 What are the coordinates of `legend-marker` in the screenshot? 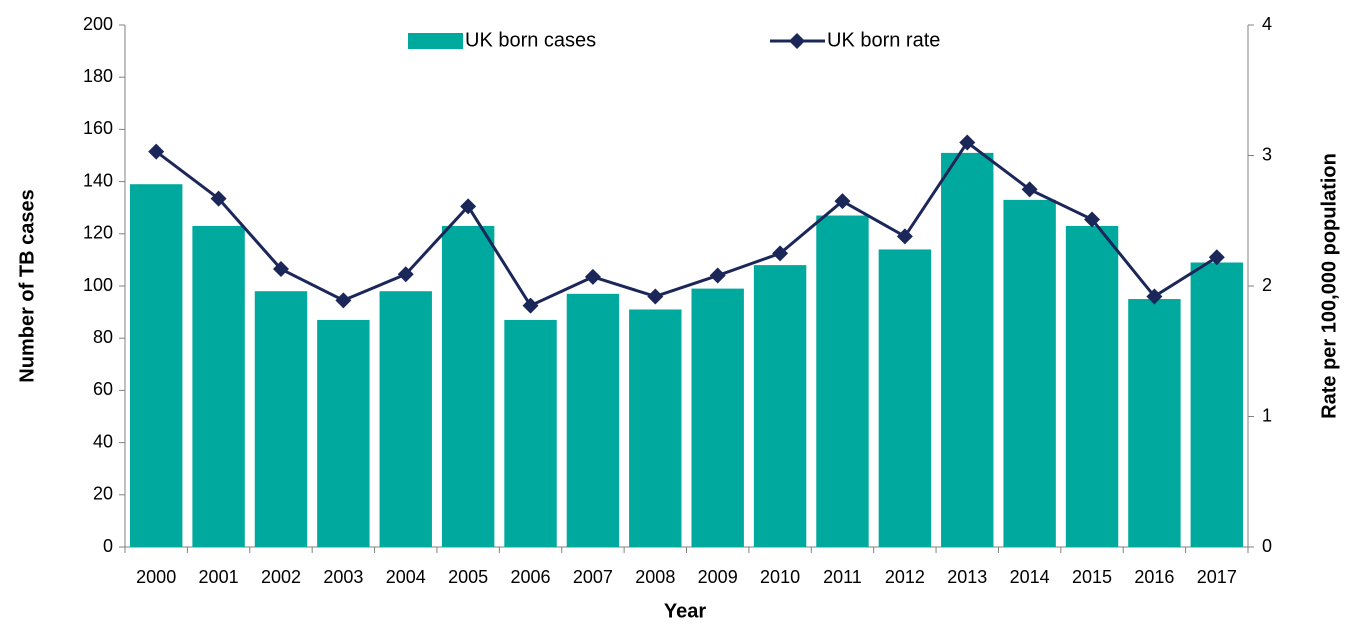 It's located at (797, 41).